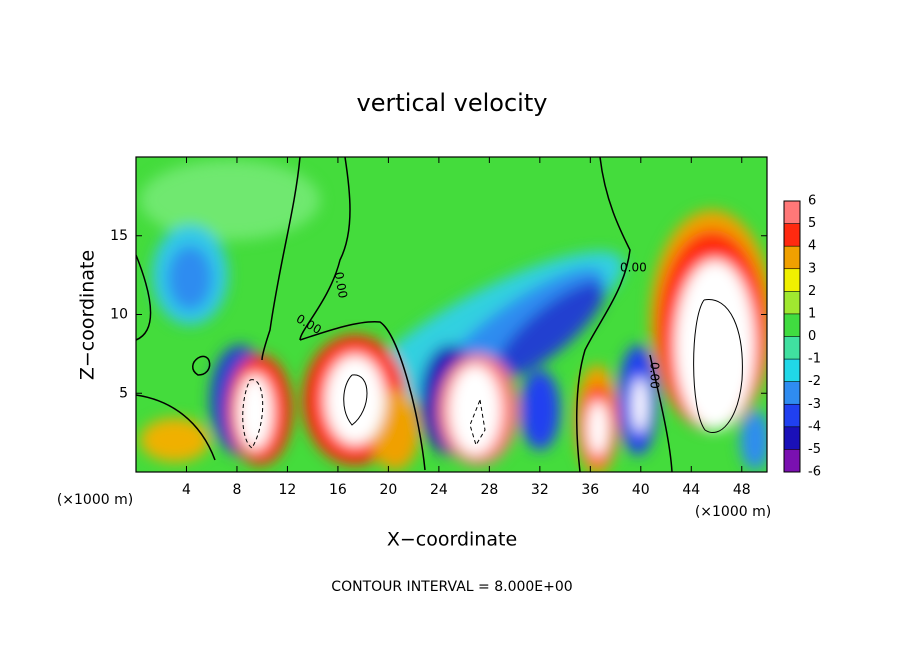 The width and height of the screenshot is (904, 658). What do you see at coordinates (590, 490) in the screenshot?
I see `x-tick-label: 36` at bounding box center [590, 490].